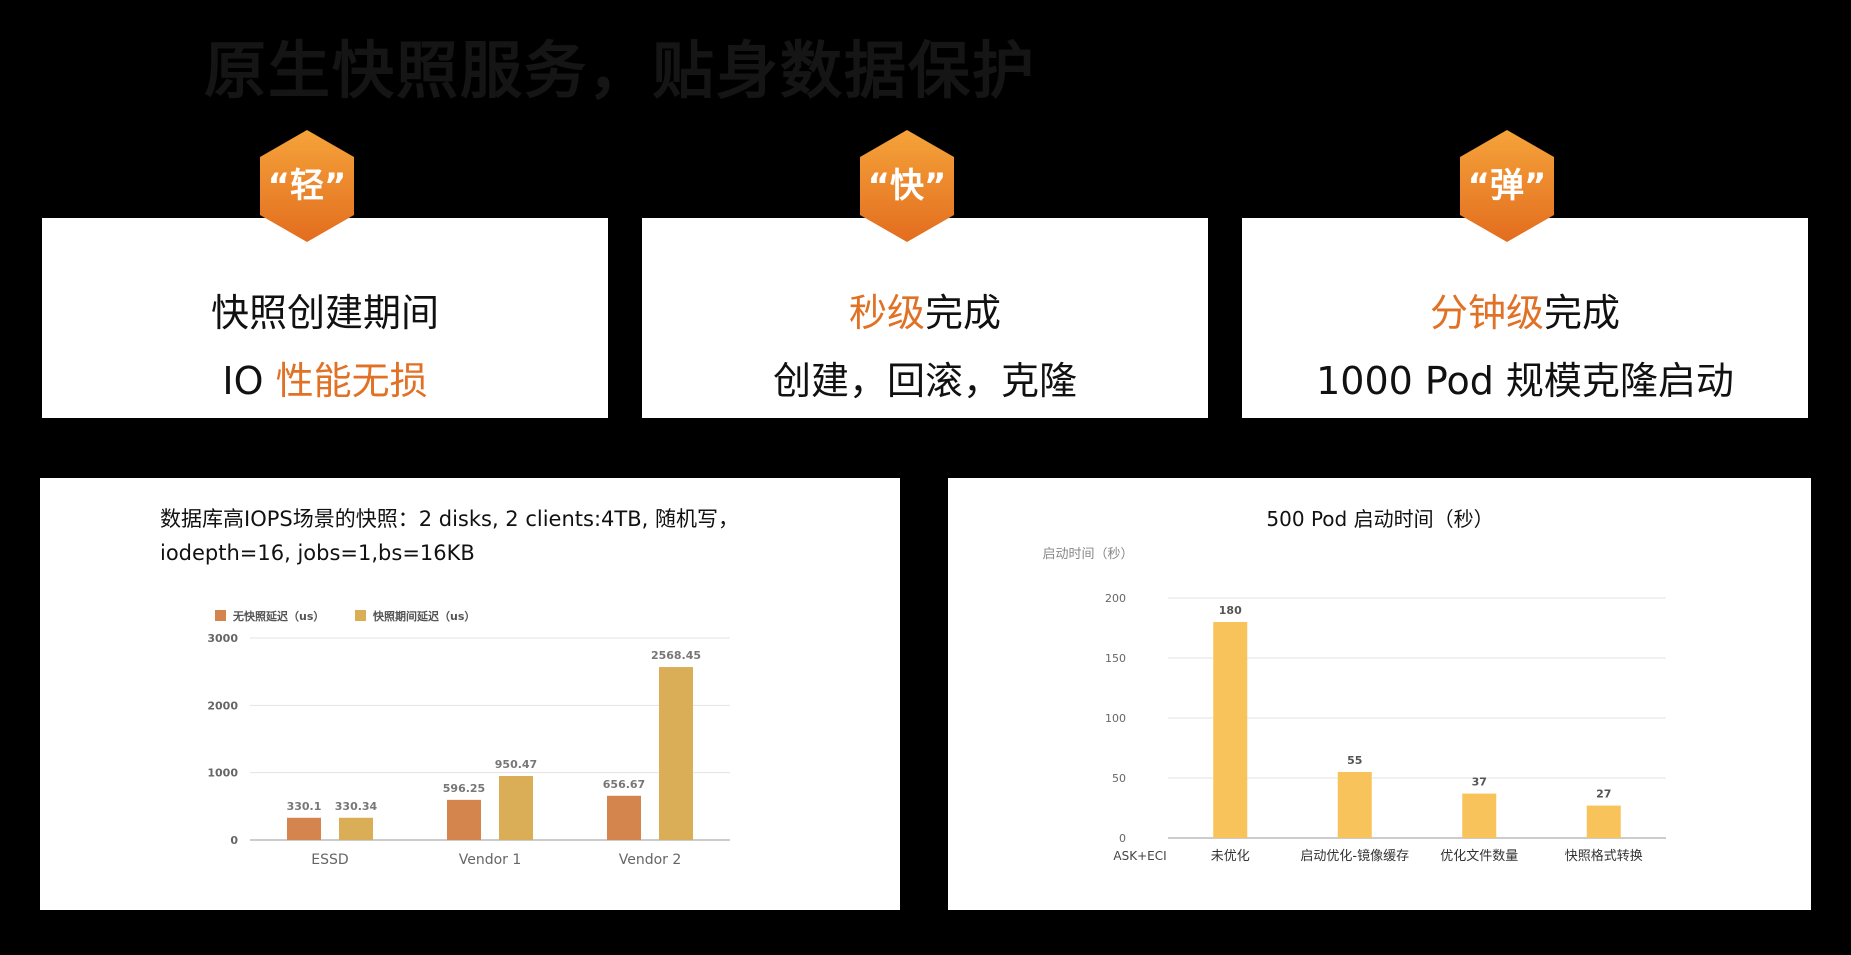  I want to click on feature-card-fast: 秒级完成 创建，回滚，克隆, so click(925, 318).